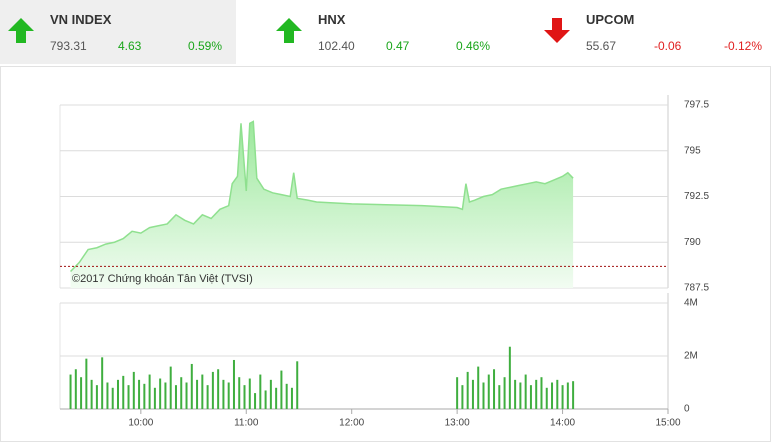 The height and width of the screenshot is (442, 772). What do you see at coordinates (691, 356) in the screenshot?
I see `y-tick-label: 2M` at bounding box center [691, 356].